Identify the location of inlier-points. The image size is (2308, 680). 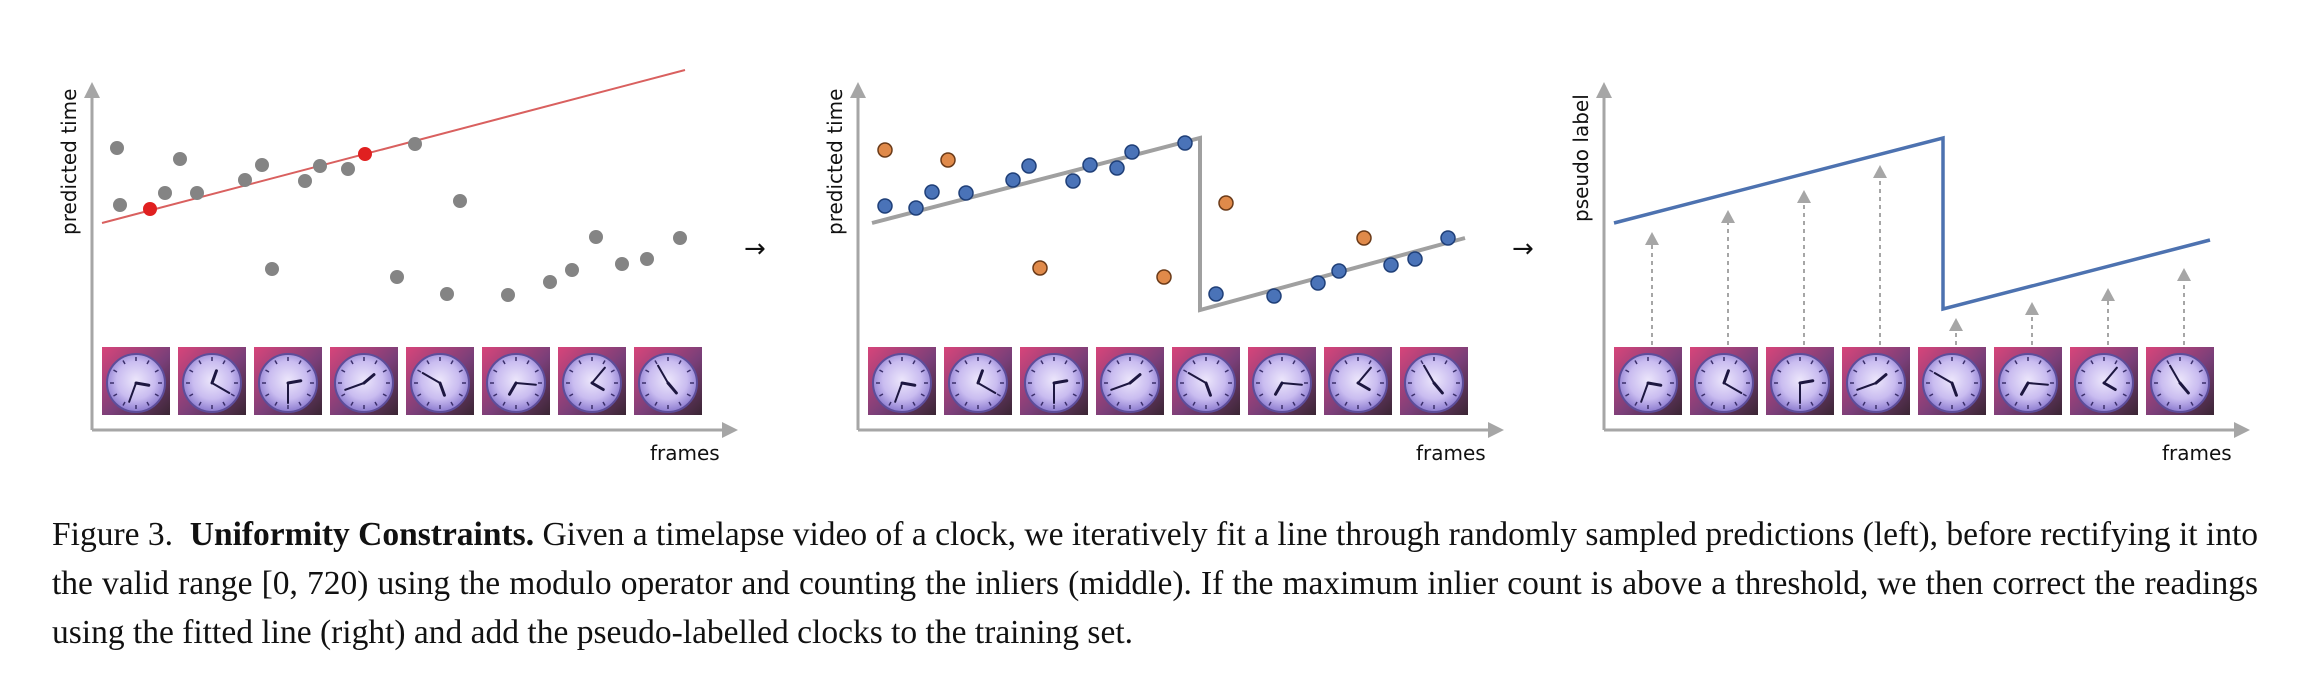
(1166, 219).